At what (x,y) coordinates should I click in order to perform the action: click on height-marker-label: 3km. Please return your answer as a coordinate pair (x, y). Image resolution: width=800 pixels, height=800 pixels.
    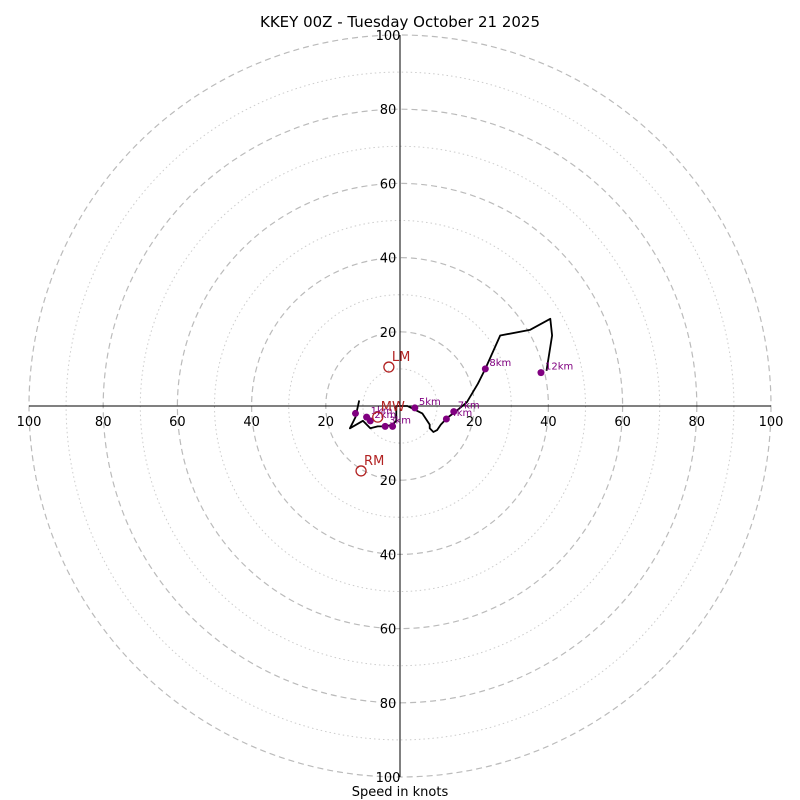
    Looking at the image, I should click on (400, 420).